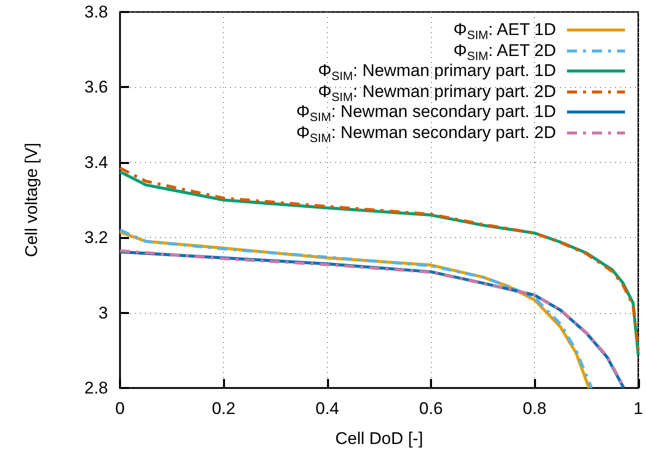 Image resolution: width=646 pixels, height=474 pixels. Describe the element at coordinates (379, 438) in the screenshot. I see `x-axis-title: Cell DoD [-]` at that location.